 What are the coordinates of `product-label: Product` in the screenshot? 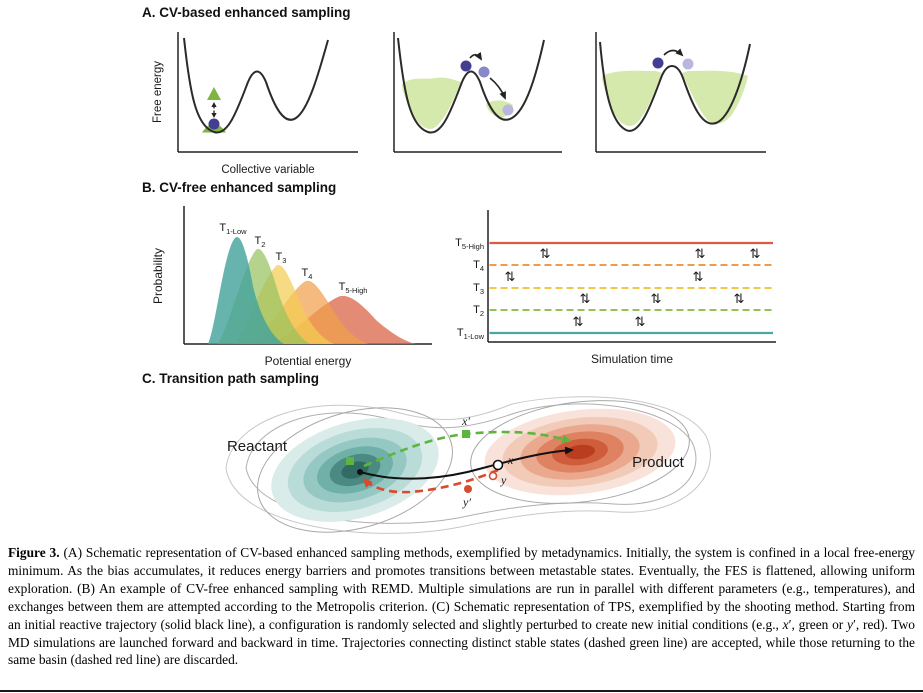 It's located at (658, 462).